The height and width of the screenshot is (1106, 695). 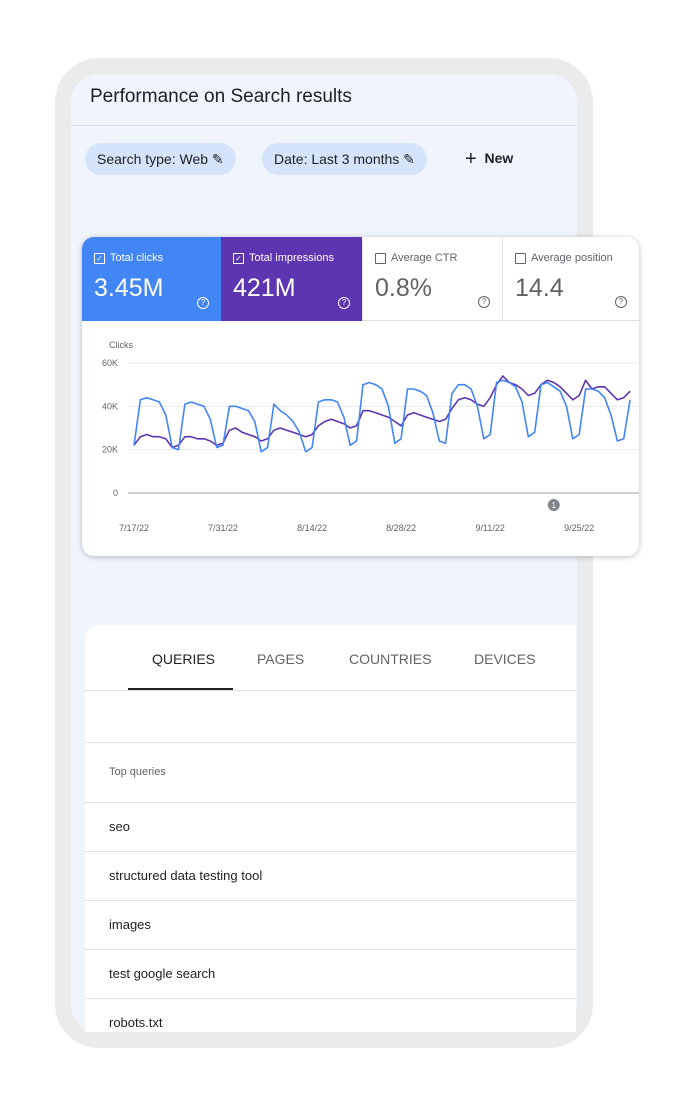 I want to click on metric-tile: Average position 14.4?, so click(x=570, y=279).